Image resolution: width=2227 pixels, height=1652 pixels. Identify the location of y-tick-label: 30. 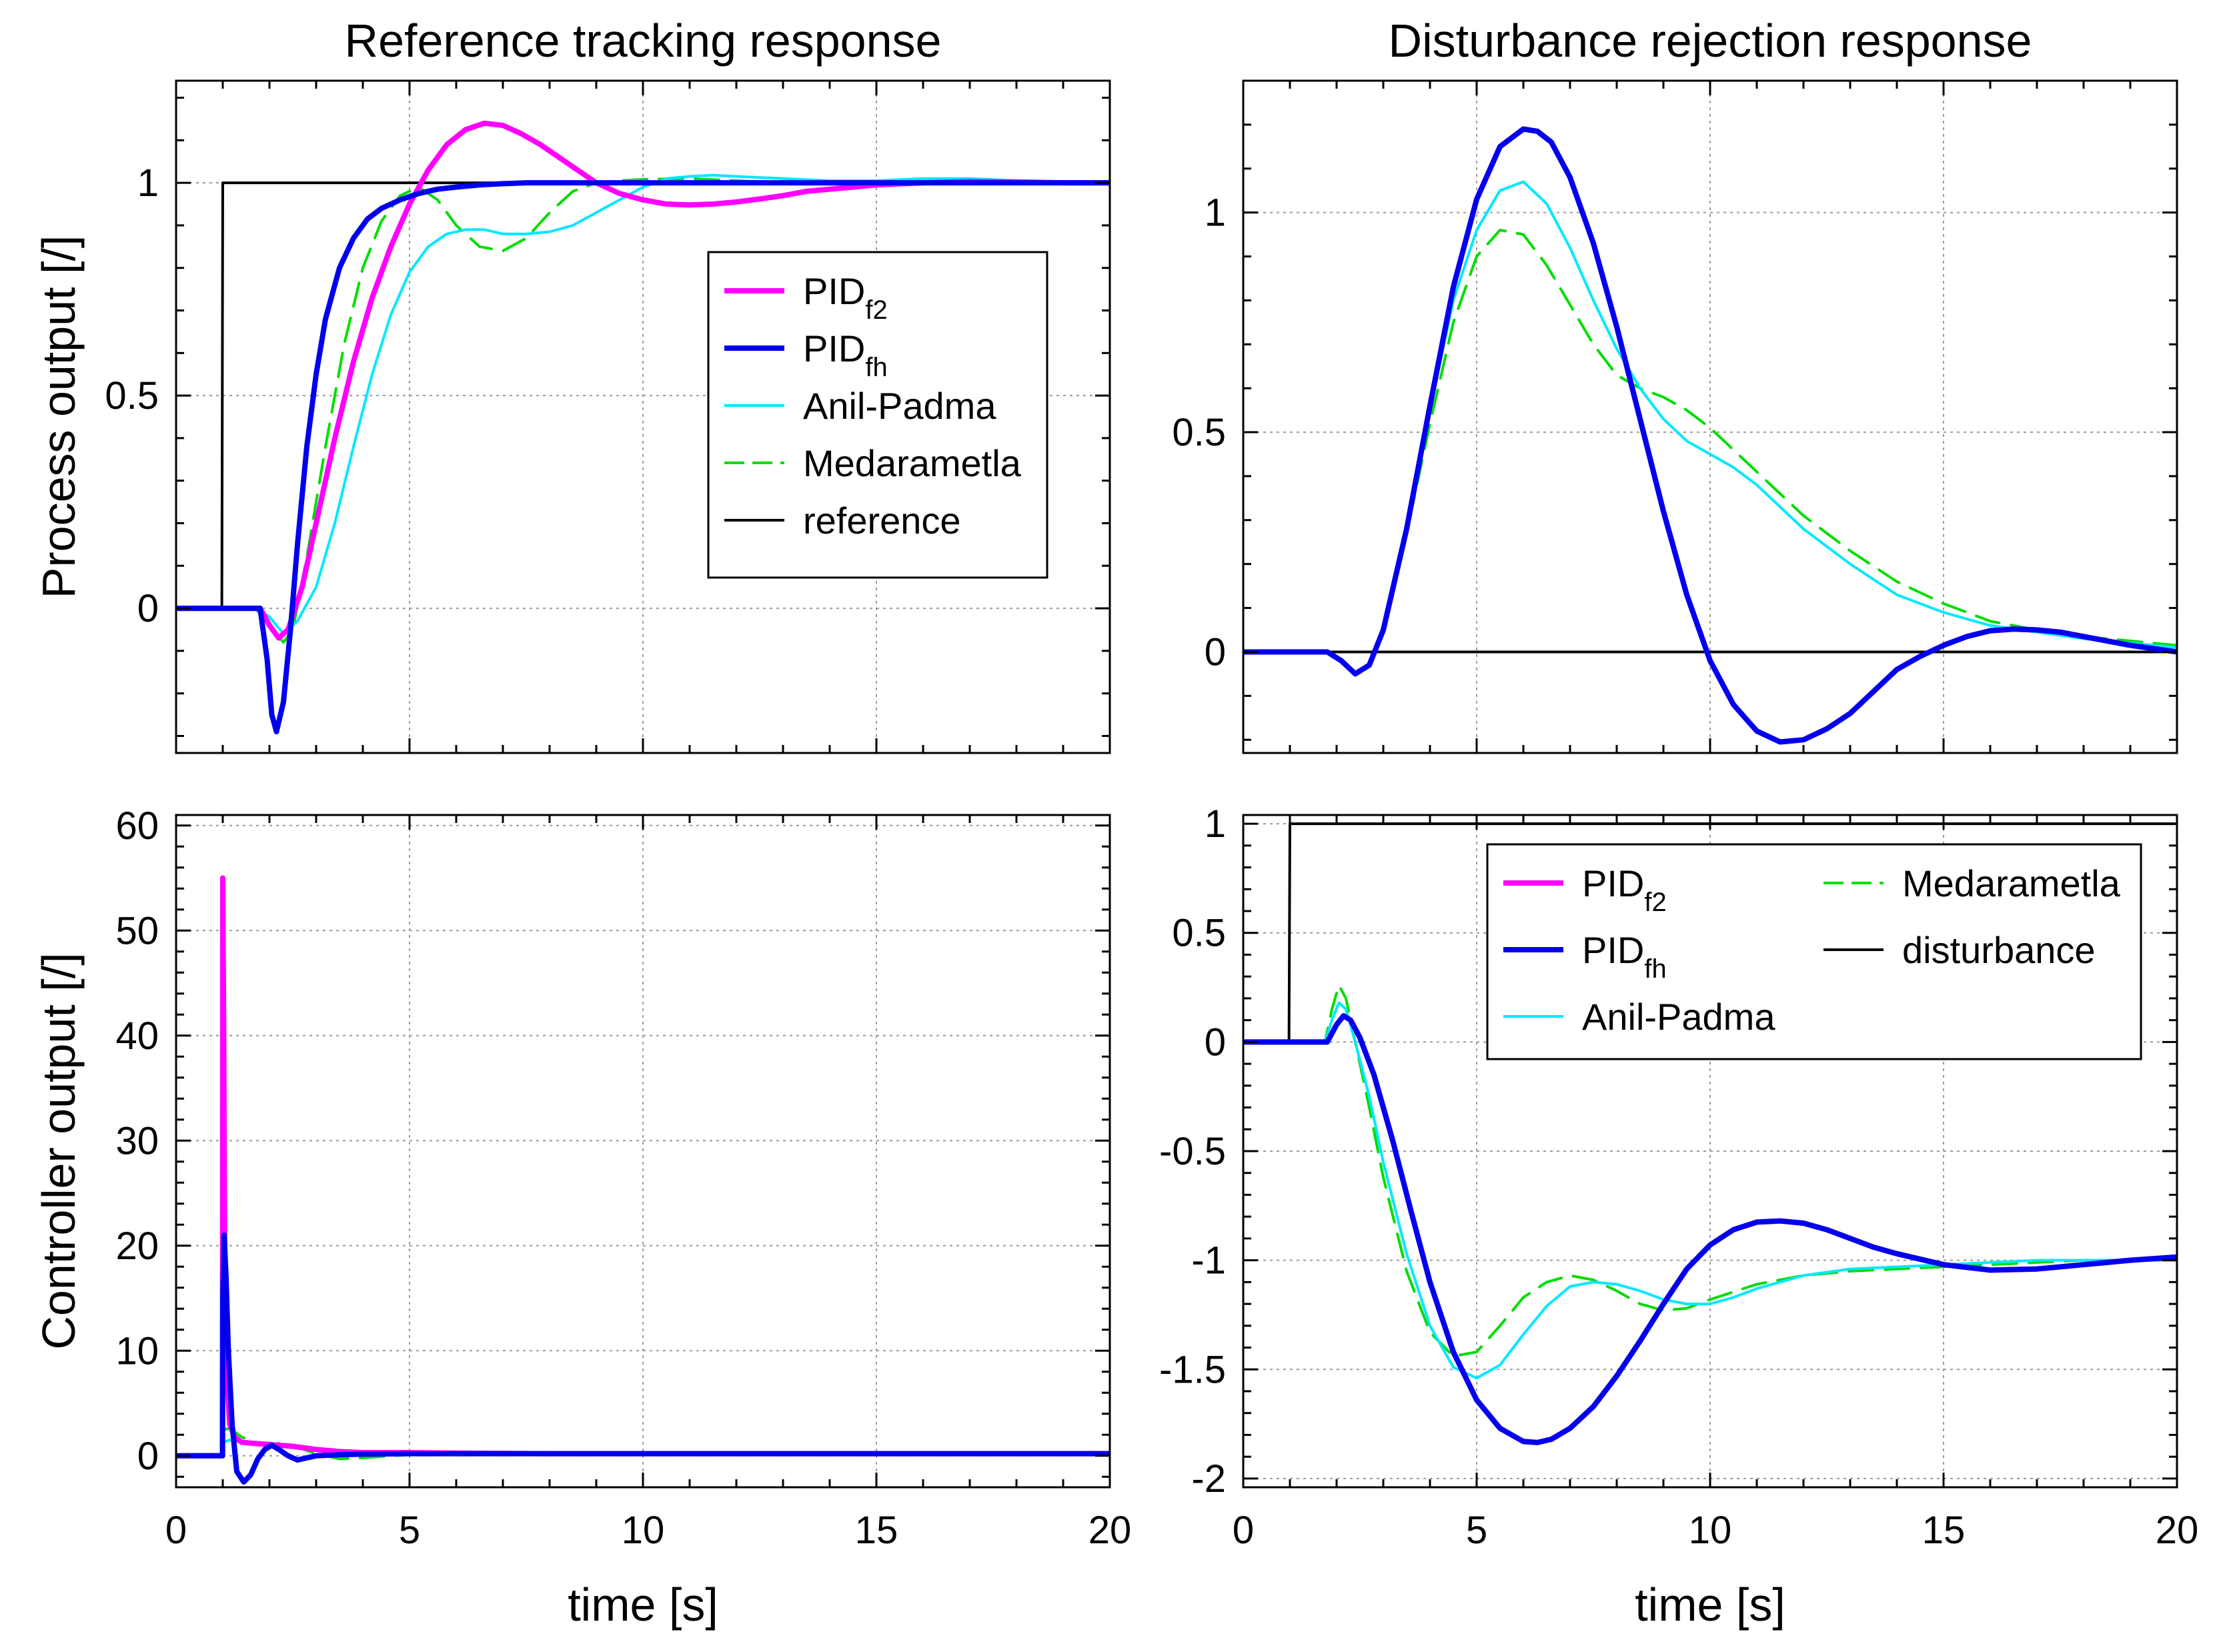
(137, 1140).